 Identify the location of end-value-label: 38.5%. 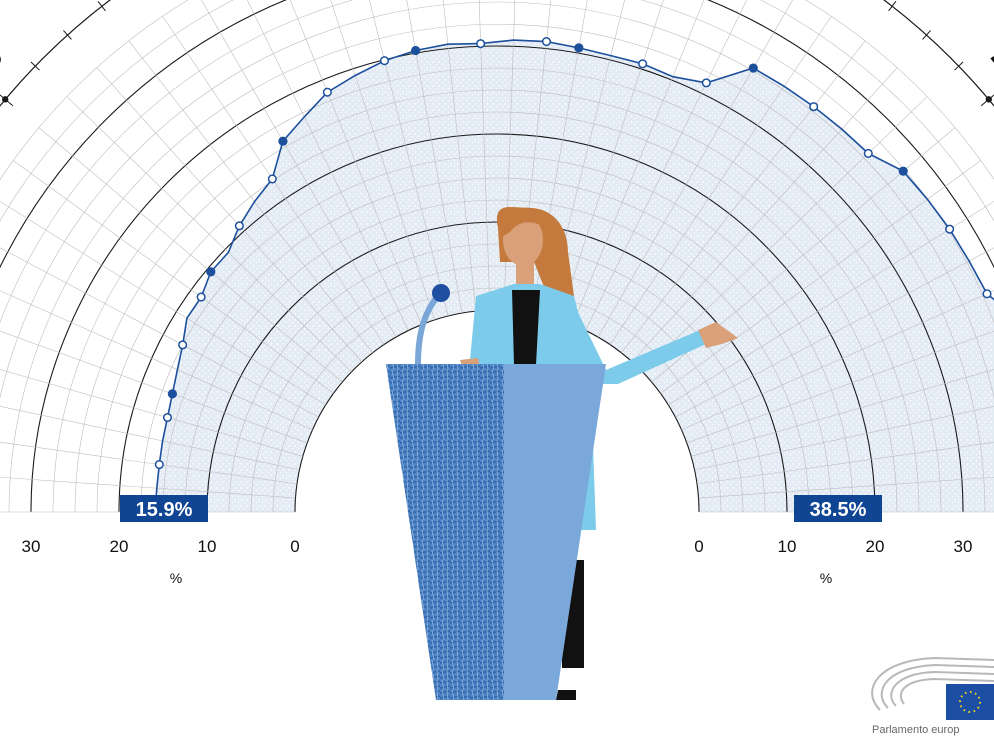
(838, 510).